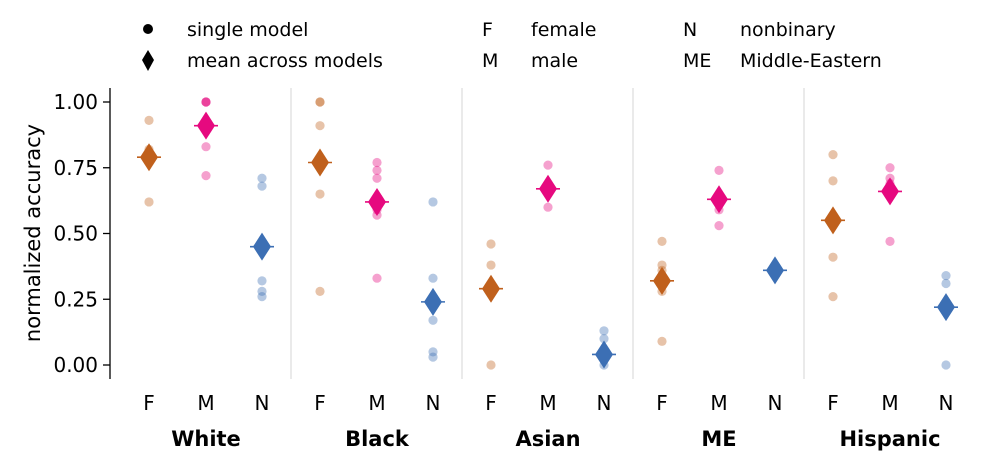 Image resolution: width=997 pixels, height=464 pixels. I want to click on y-axis: 0.00 0.25 0.50 0.75 1.00, so click(82, 233).